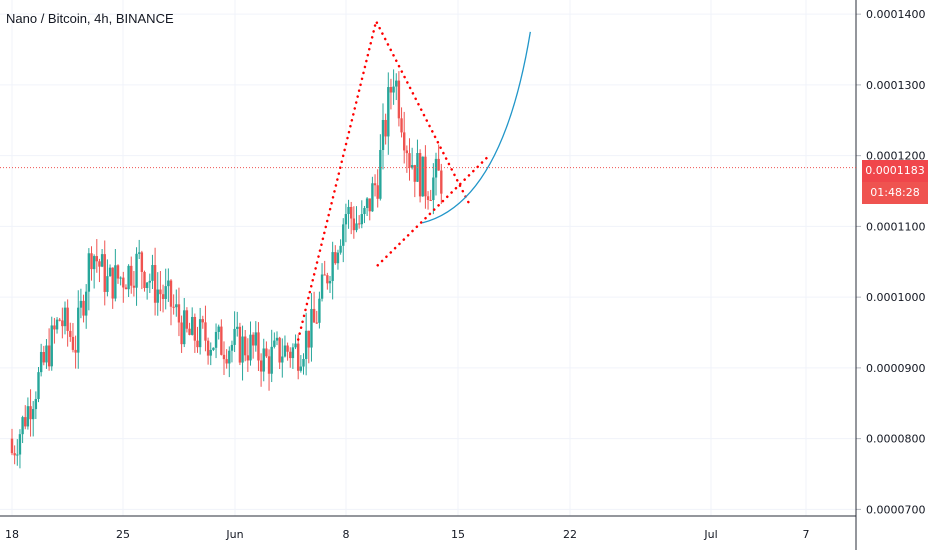 This screenshot has height=550, width=932. What do you see at coordinates (90, 18) in the screenshot?
I see `chart-title: Nano / Bitcoin, 4h, BINANCE` at bounding box center [90, 18].